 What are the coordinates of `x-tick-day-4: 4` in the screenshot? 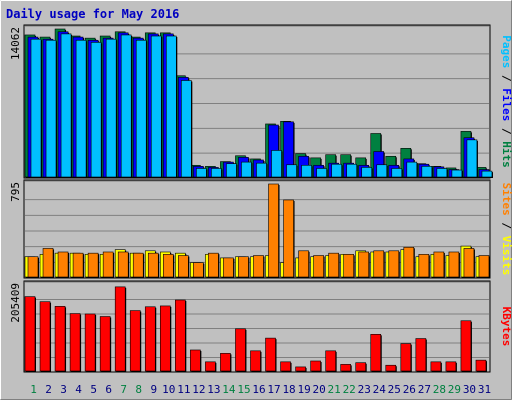 It's located at (78, 389).